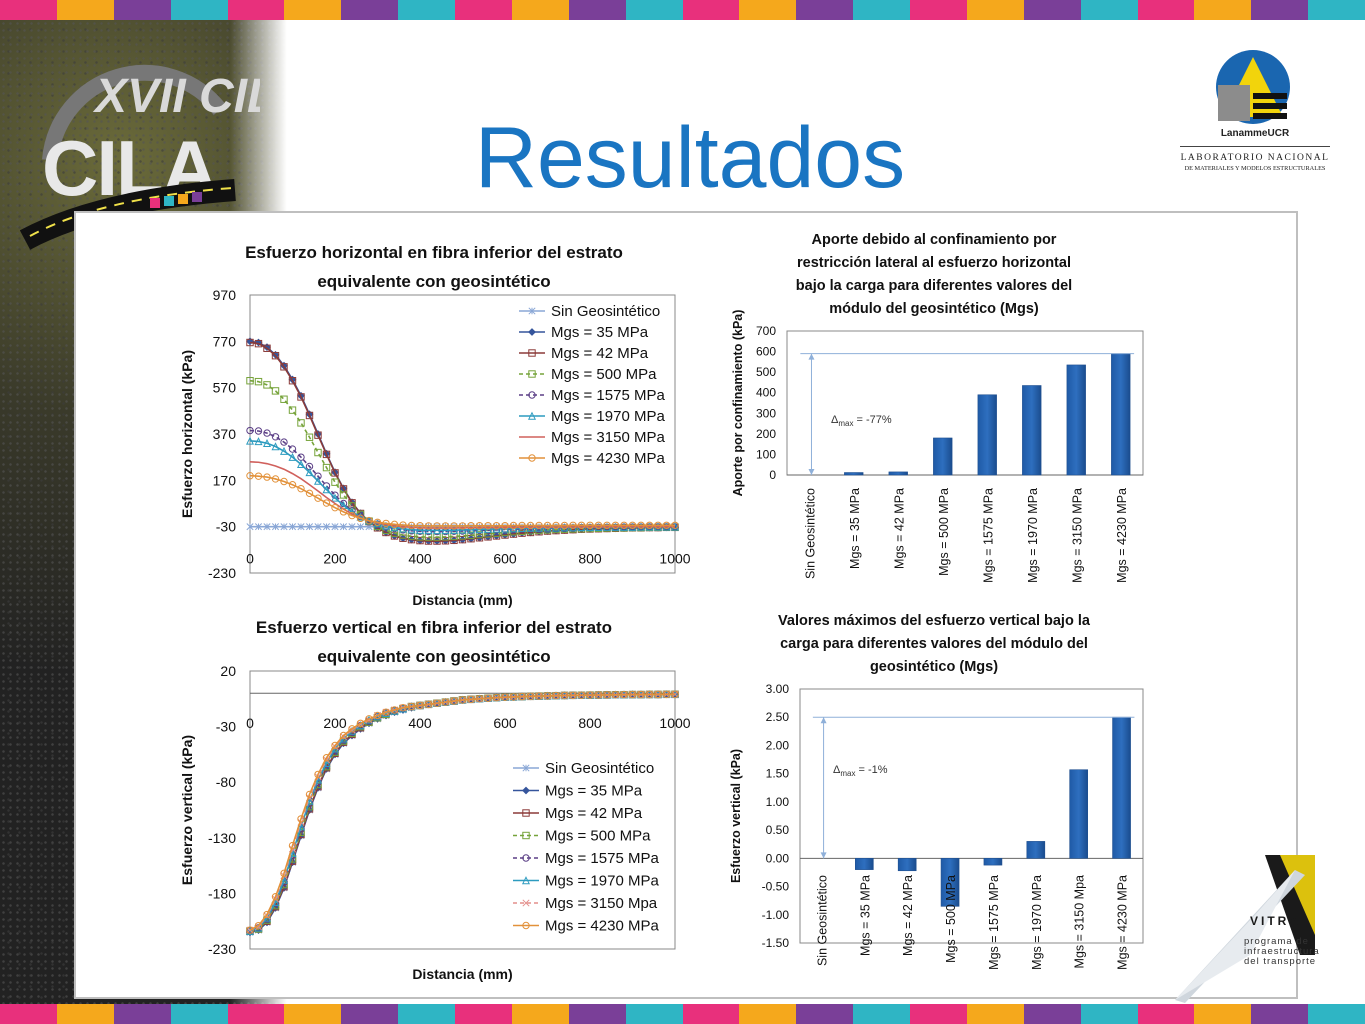  Describe the element at coordinates (1255, 168) in the screenshot. I see `lanamme-label-line2: DE MATERIALES Y MODELOS ESTRUCTURALES` at that location.